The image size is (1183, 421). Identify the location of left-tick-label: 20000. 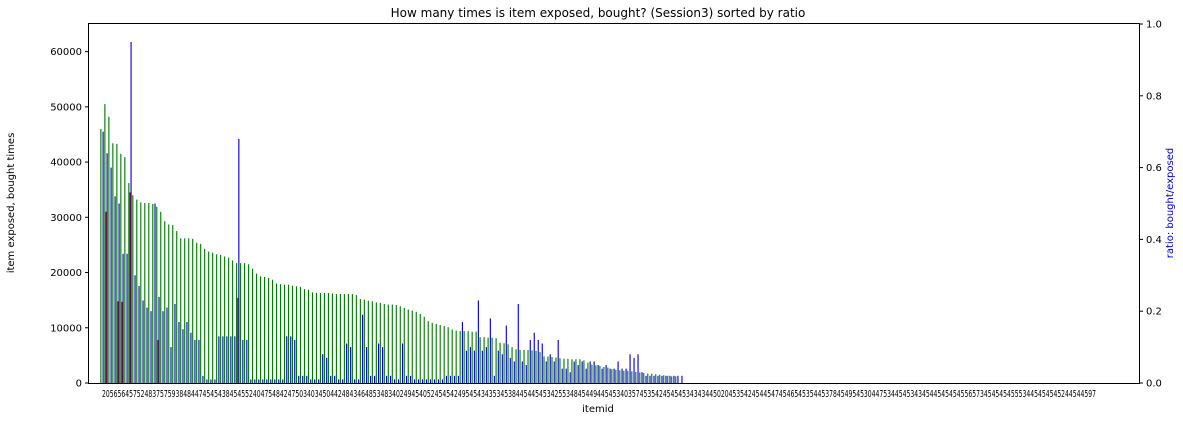
(66, 273).